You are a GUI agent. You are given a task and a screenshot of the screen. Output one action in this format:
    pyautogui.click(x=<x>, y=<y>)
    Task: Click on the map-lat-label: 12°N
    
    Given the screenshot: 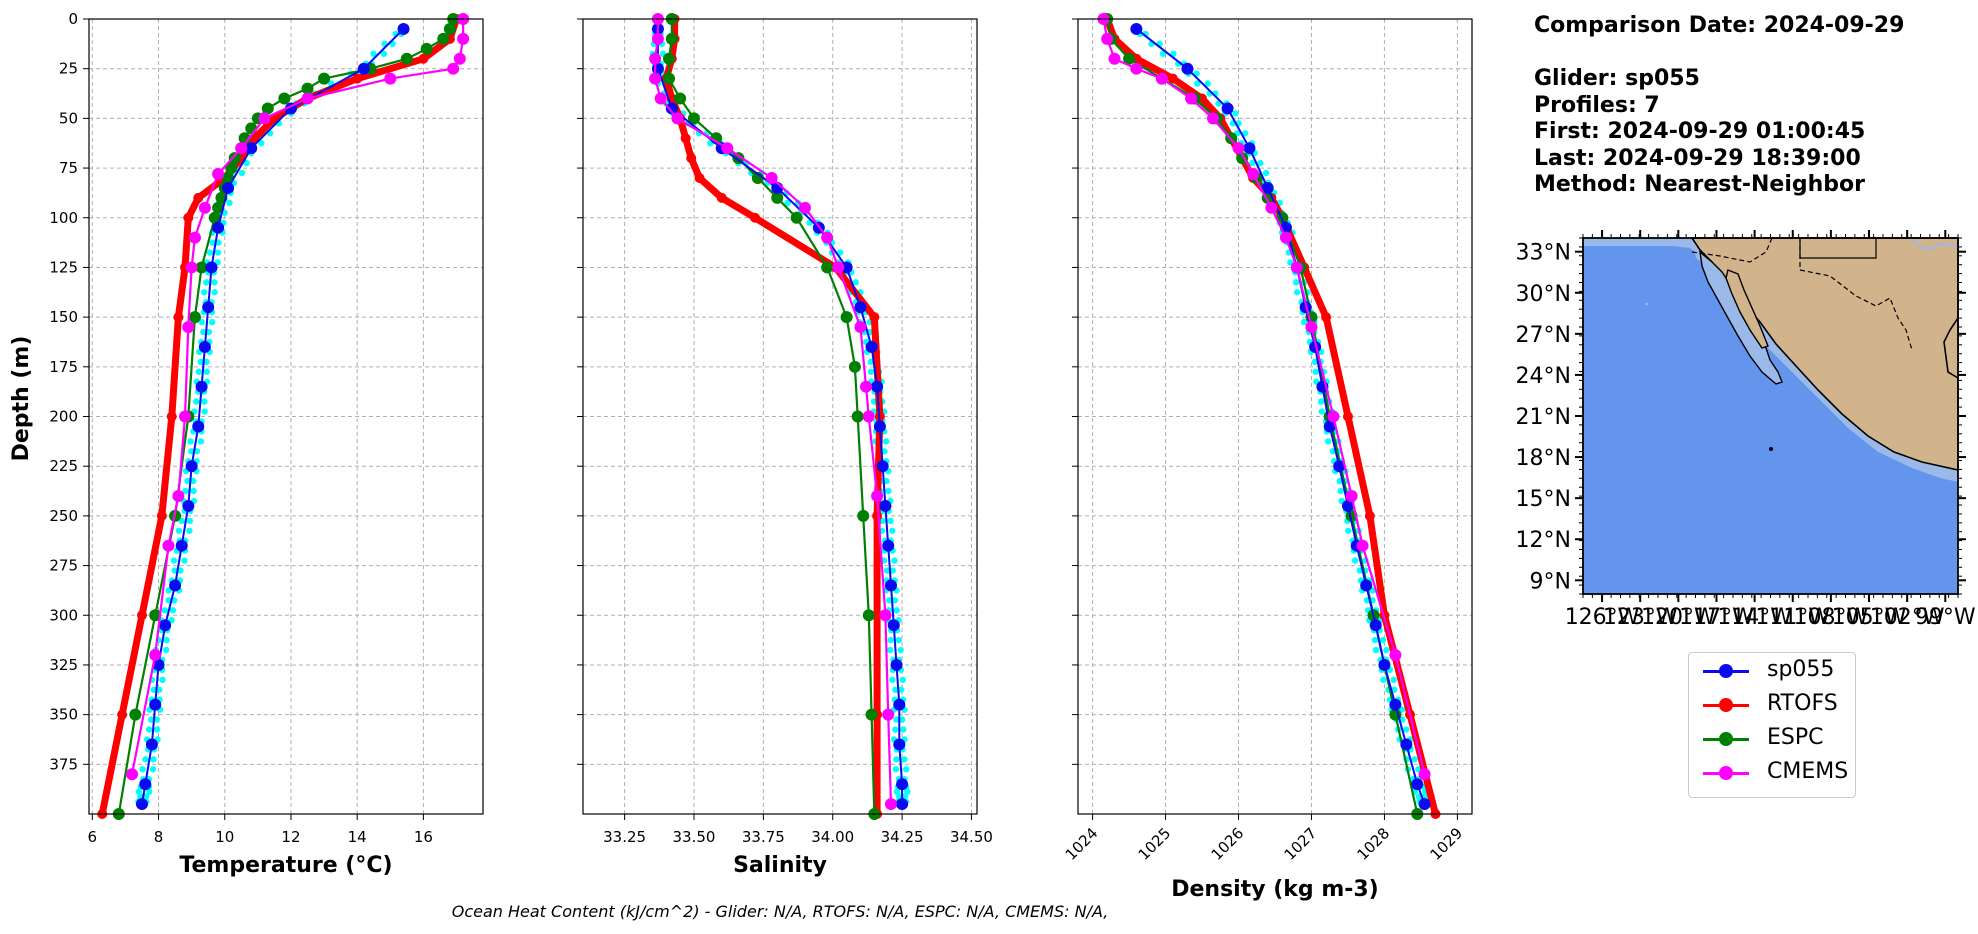 What is the action you would take?
    pyautogui.click(x=1543, y=540)
    